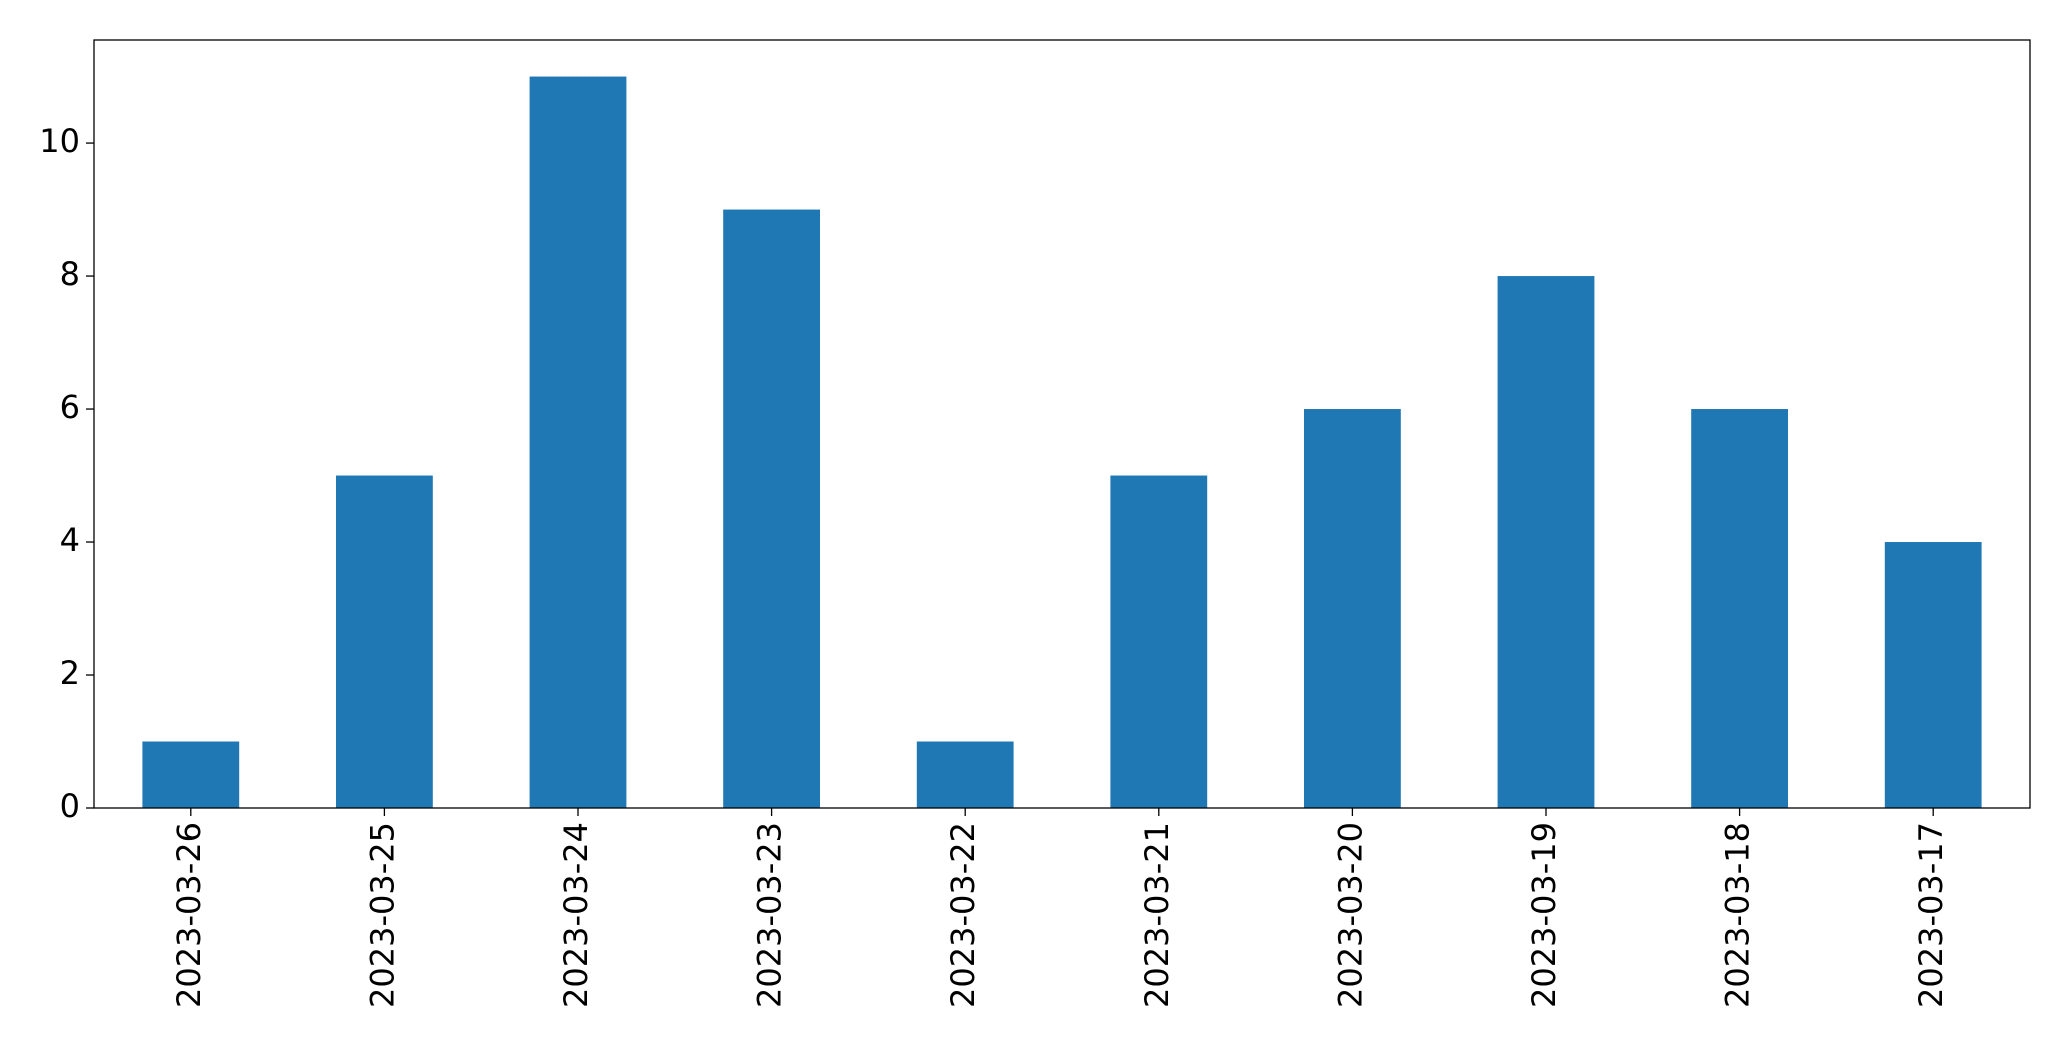 The width and height of the screenshot is (2071, 1061). I want to click on x-tick-label: 2023-03-19, so click(1544, 915).